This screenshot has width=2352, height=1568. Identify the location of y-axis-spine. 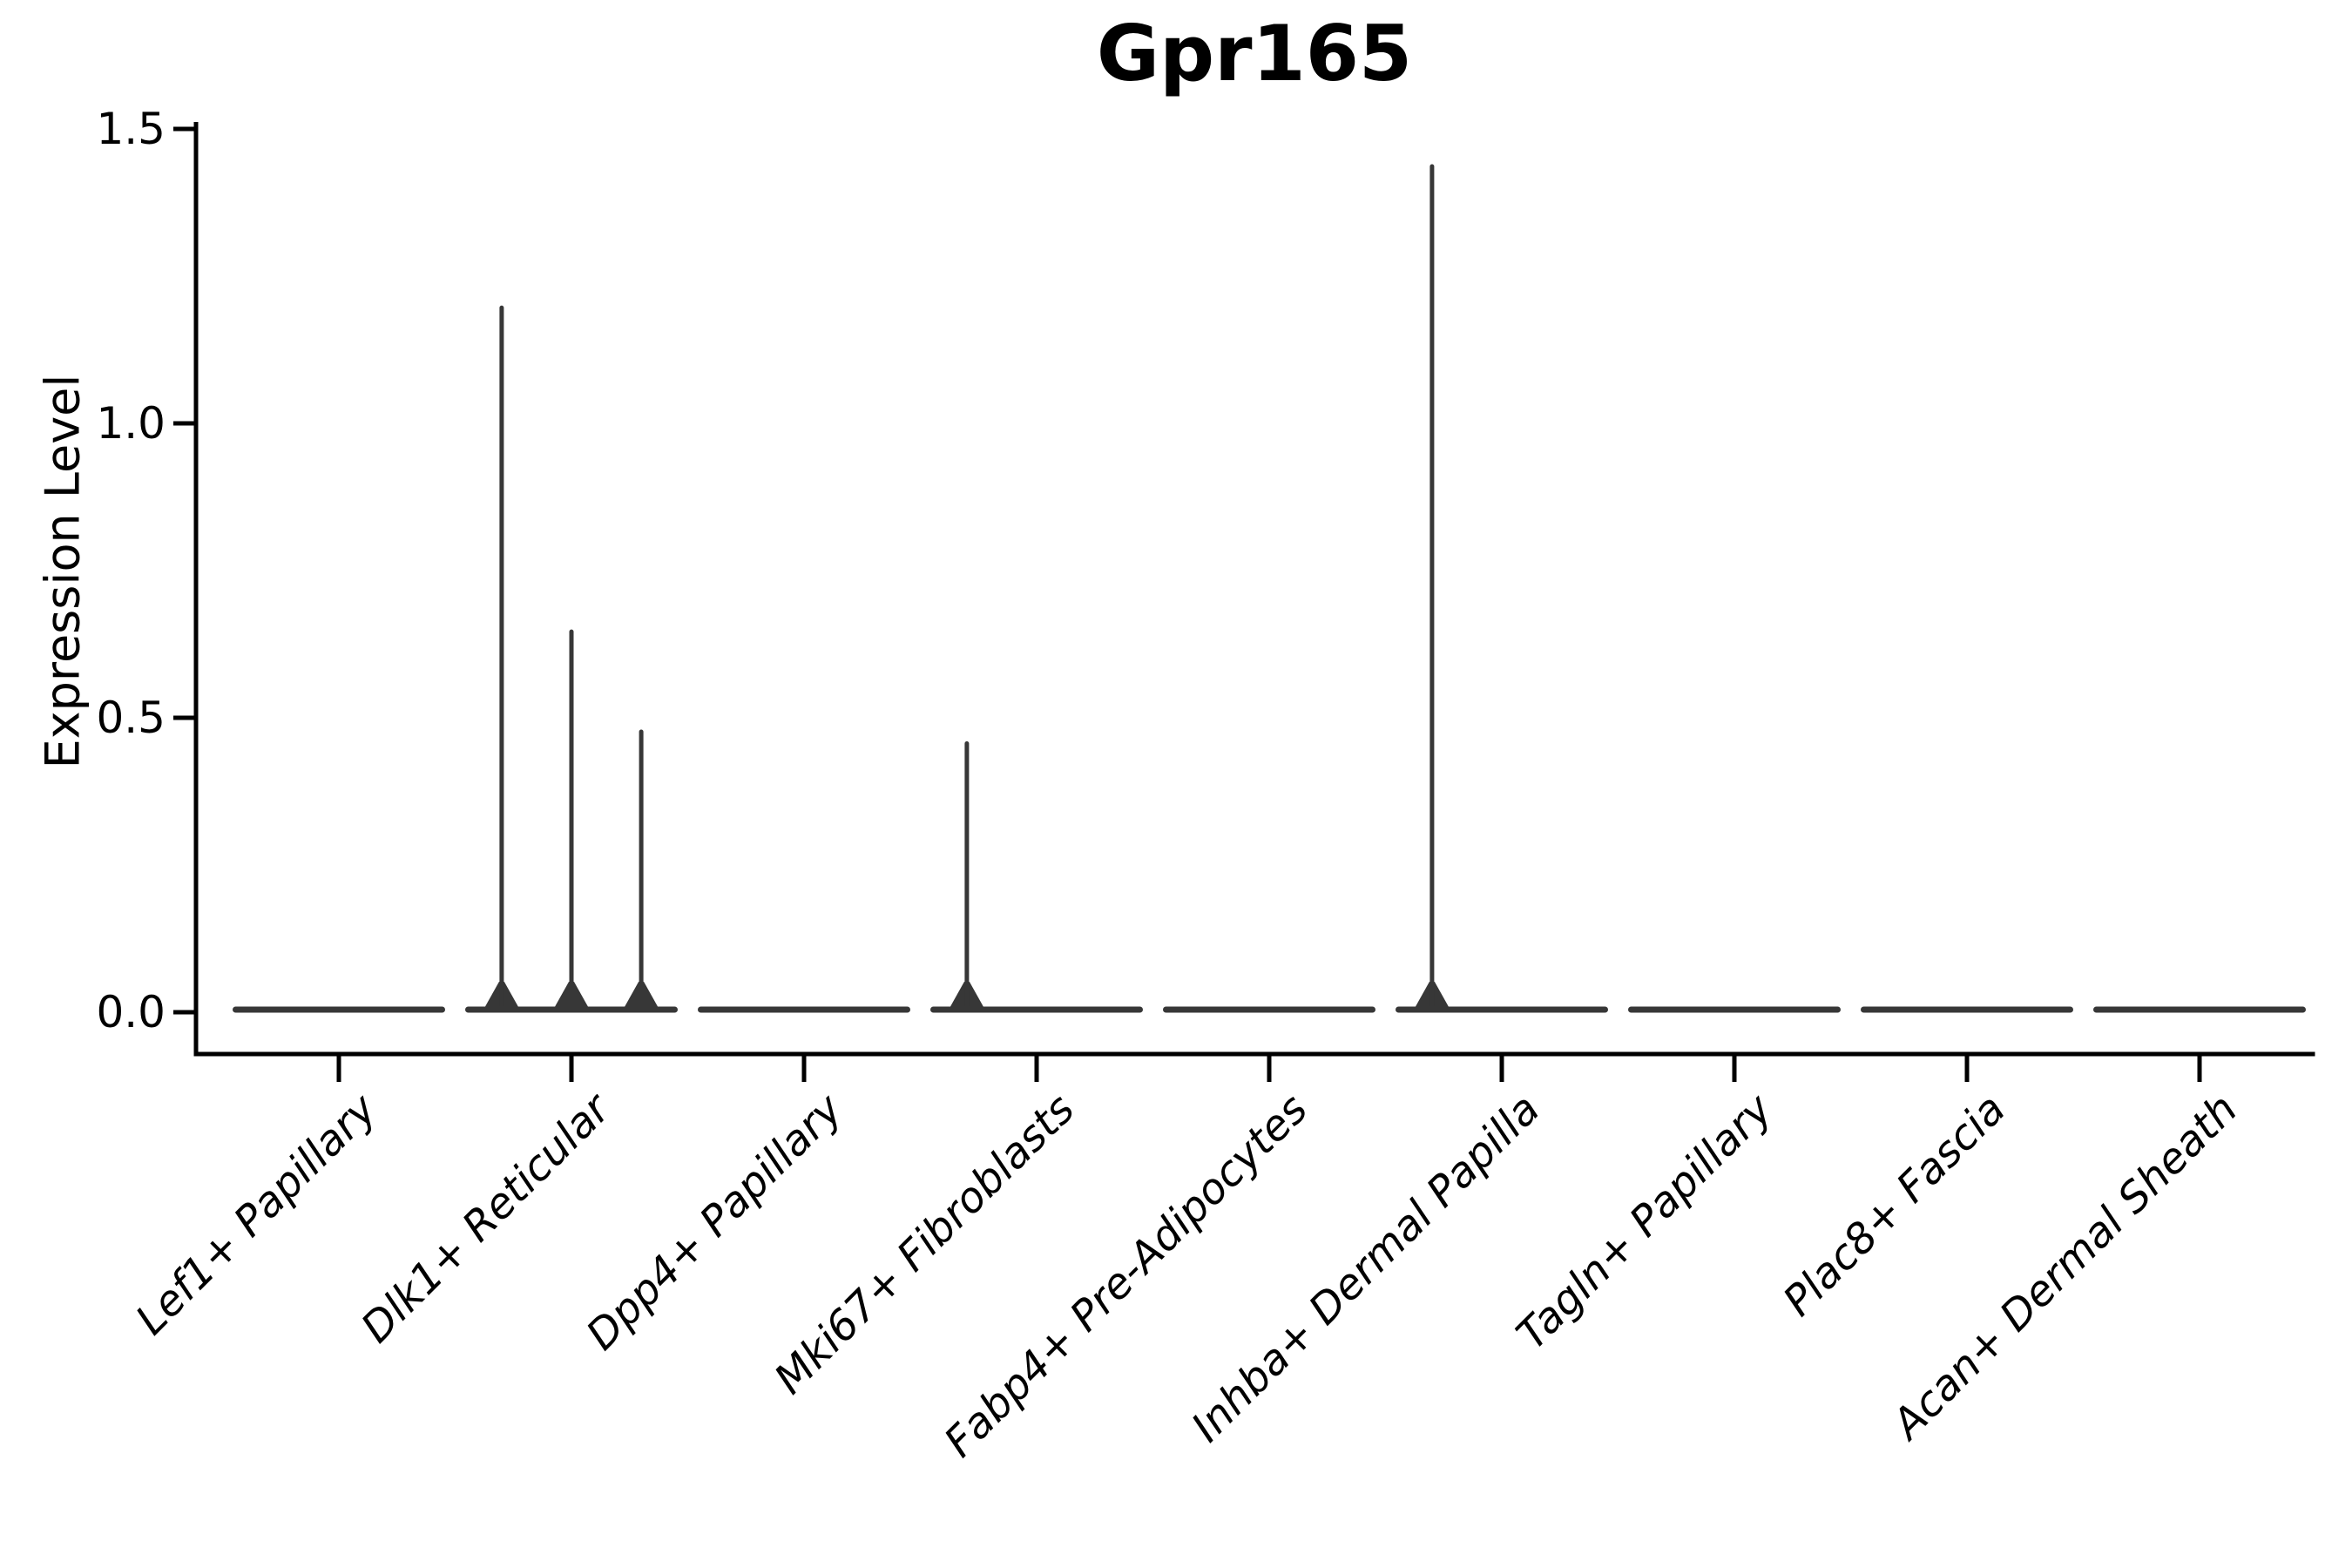
(196, 589).